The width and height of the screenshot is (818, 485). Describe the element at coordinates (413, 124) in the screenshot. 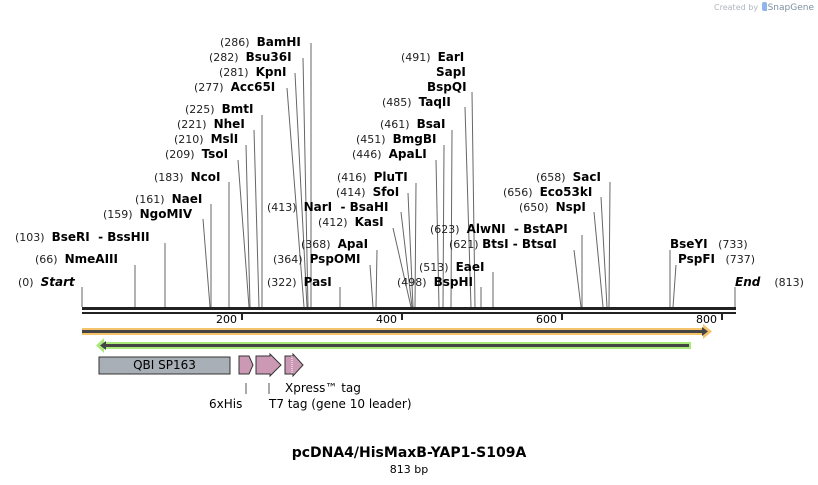

I see `site-bsai: (461) BsaI` at that location.